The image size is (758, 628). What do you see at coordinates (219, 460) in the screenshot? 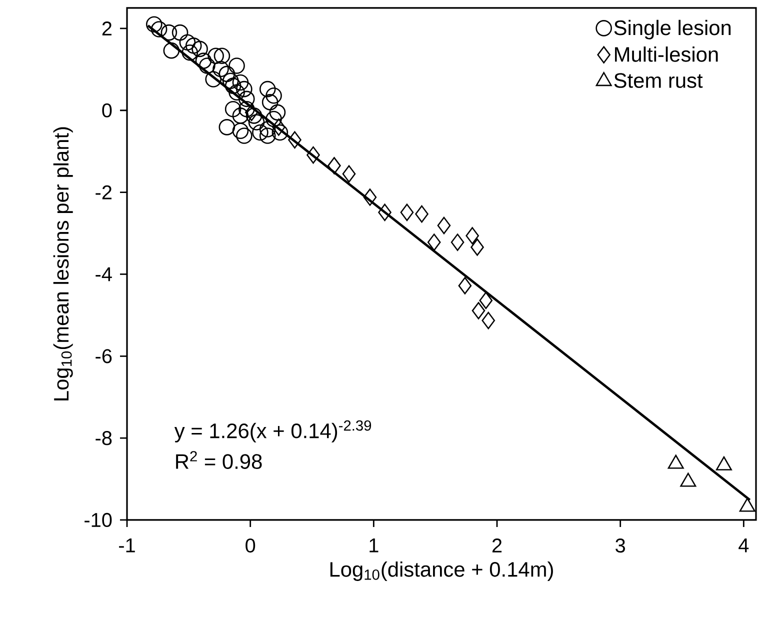
I see `annotation: R$^{2}$ = 0.98` at bounding box center [219, 460].